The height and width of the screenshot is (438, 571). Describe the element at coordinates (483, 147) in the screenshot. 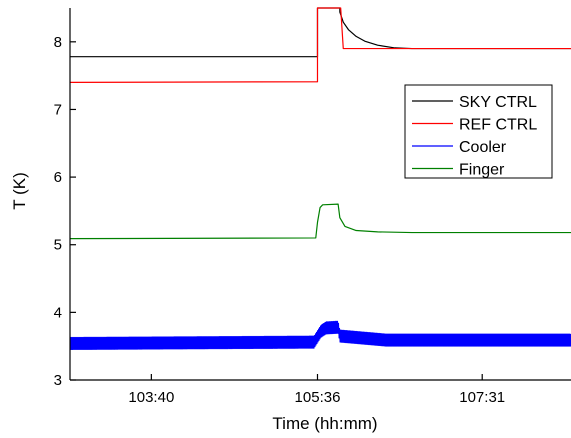

I see `legend-label: Cooler` at that location.